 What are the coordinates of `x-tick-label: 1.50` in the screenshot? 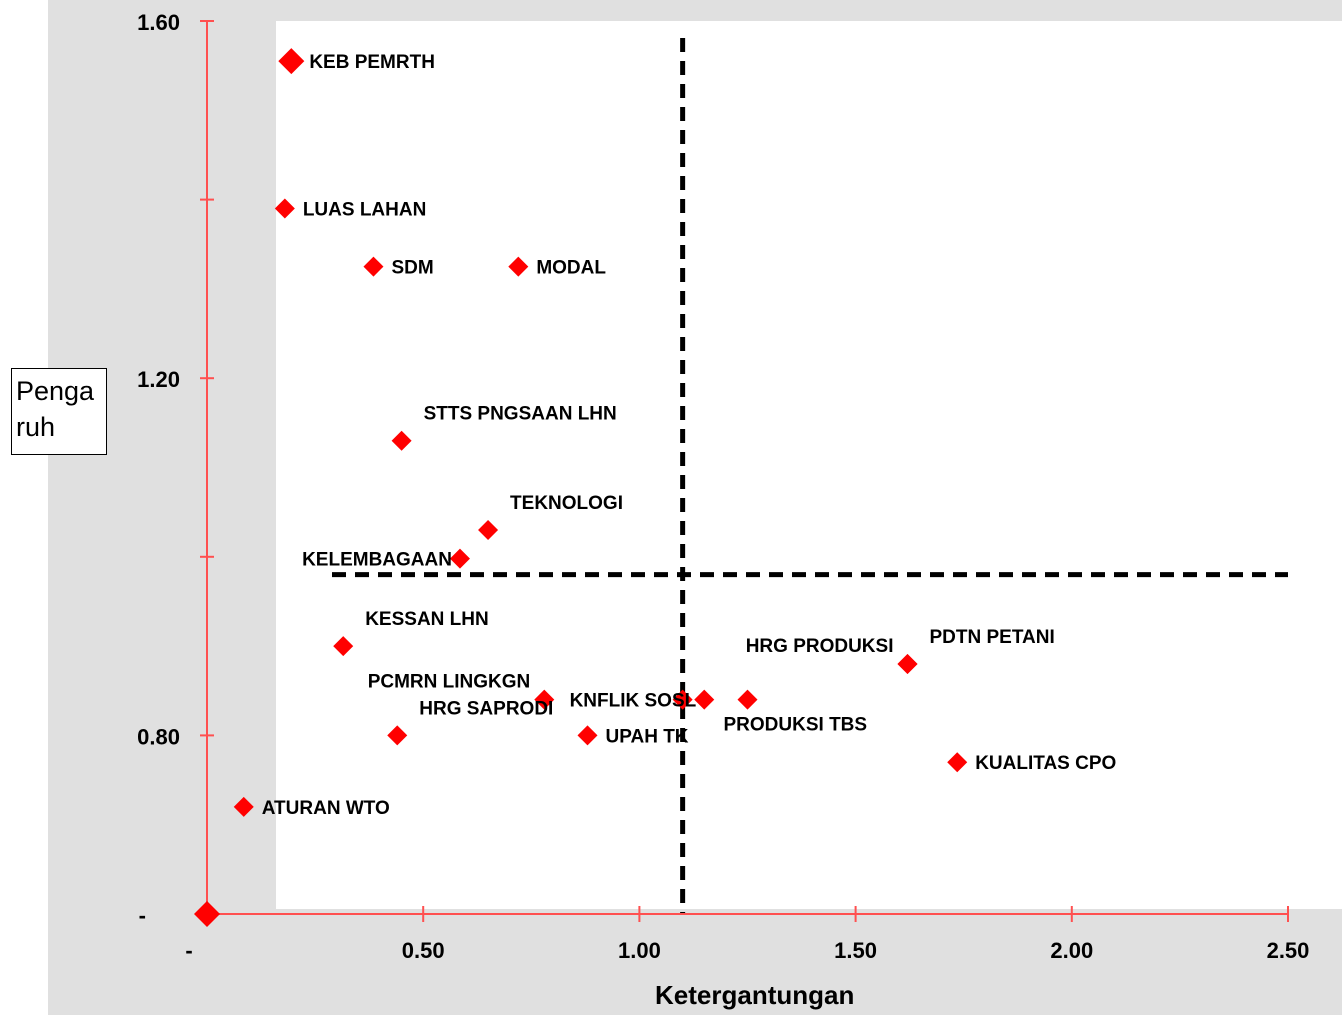 It's located at (855, 950).